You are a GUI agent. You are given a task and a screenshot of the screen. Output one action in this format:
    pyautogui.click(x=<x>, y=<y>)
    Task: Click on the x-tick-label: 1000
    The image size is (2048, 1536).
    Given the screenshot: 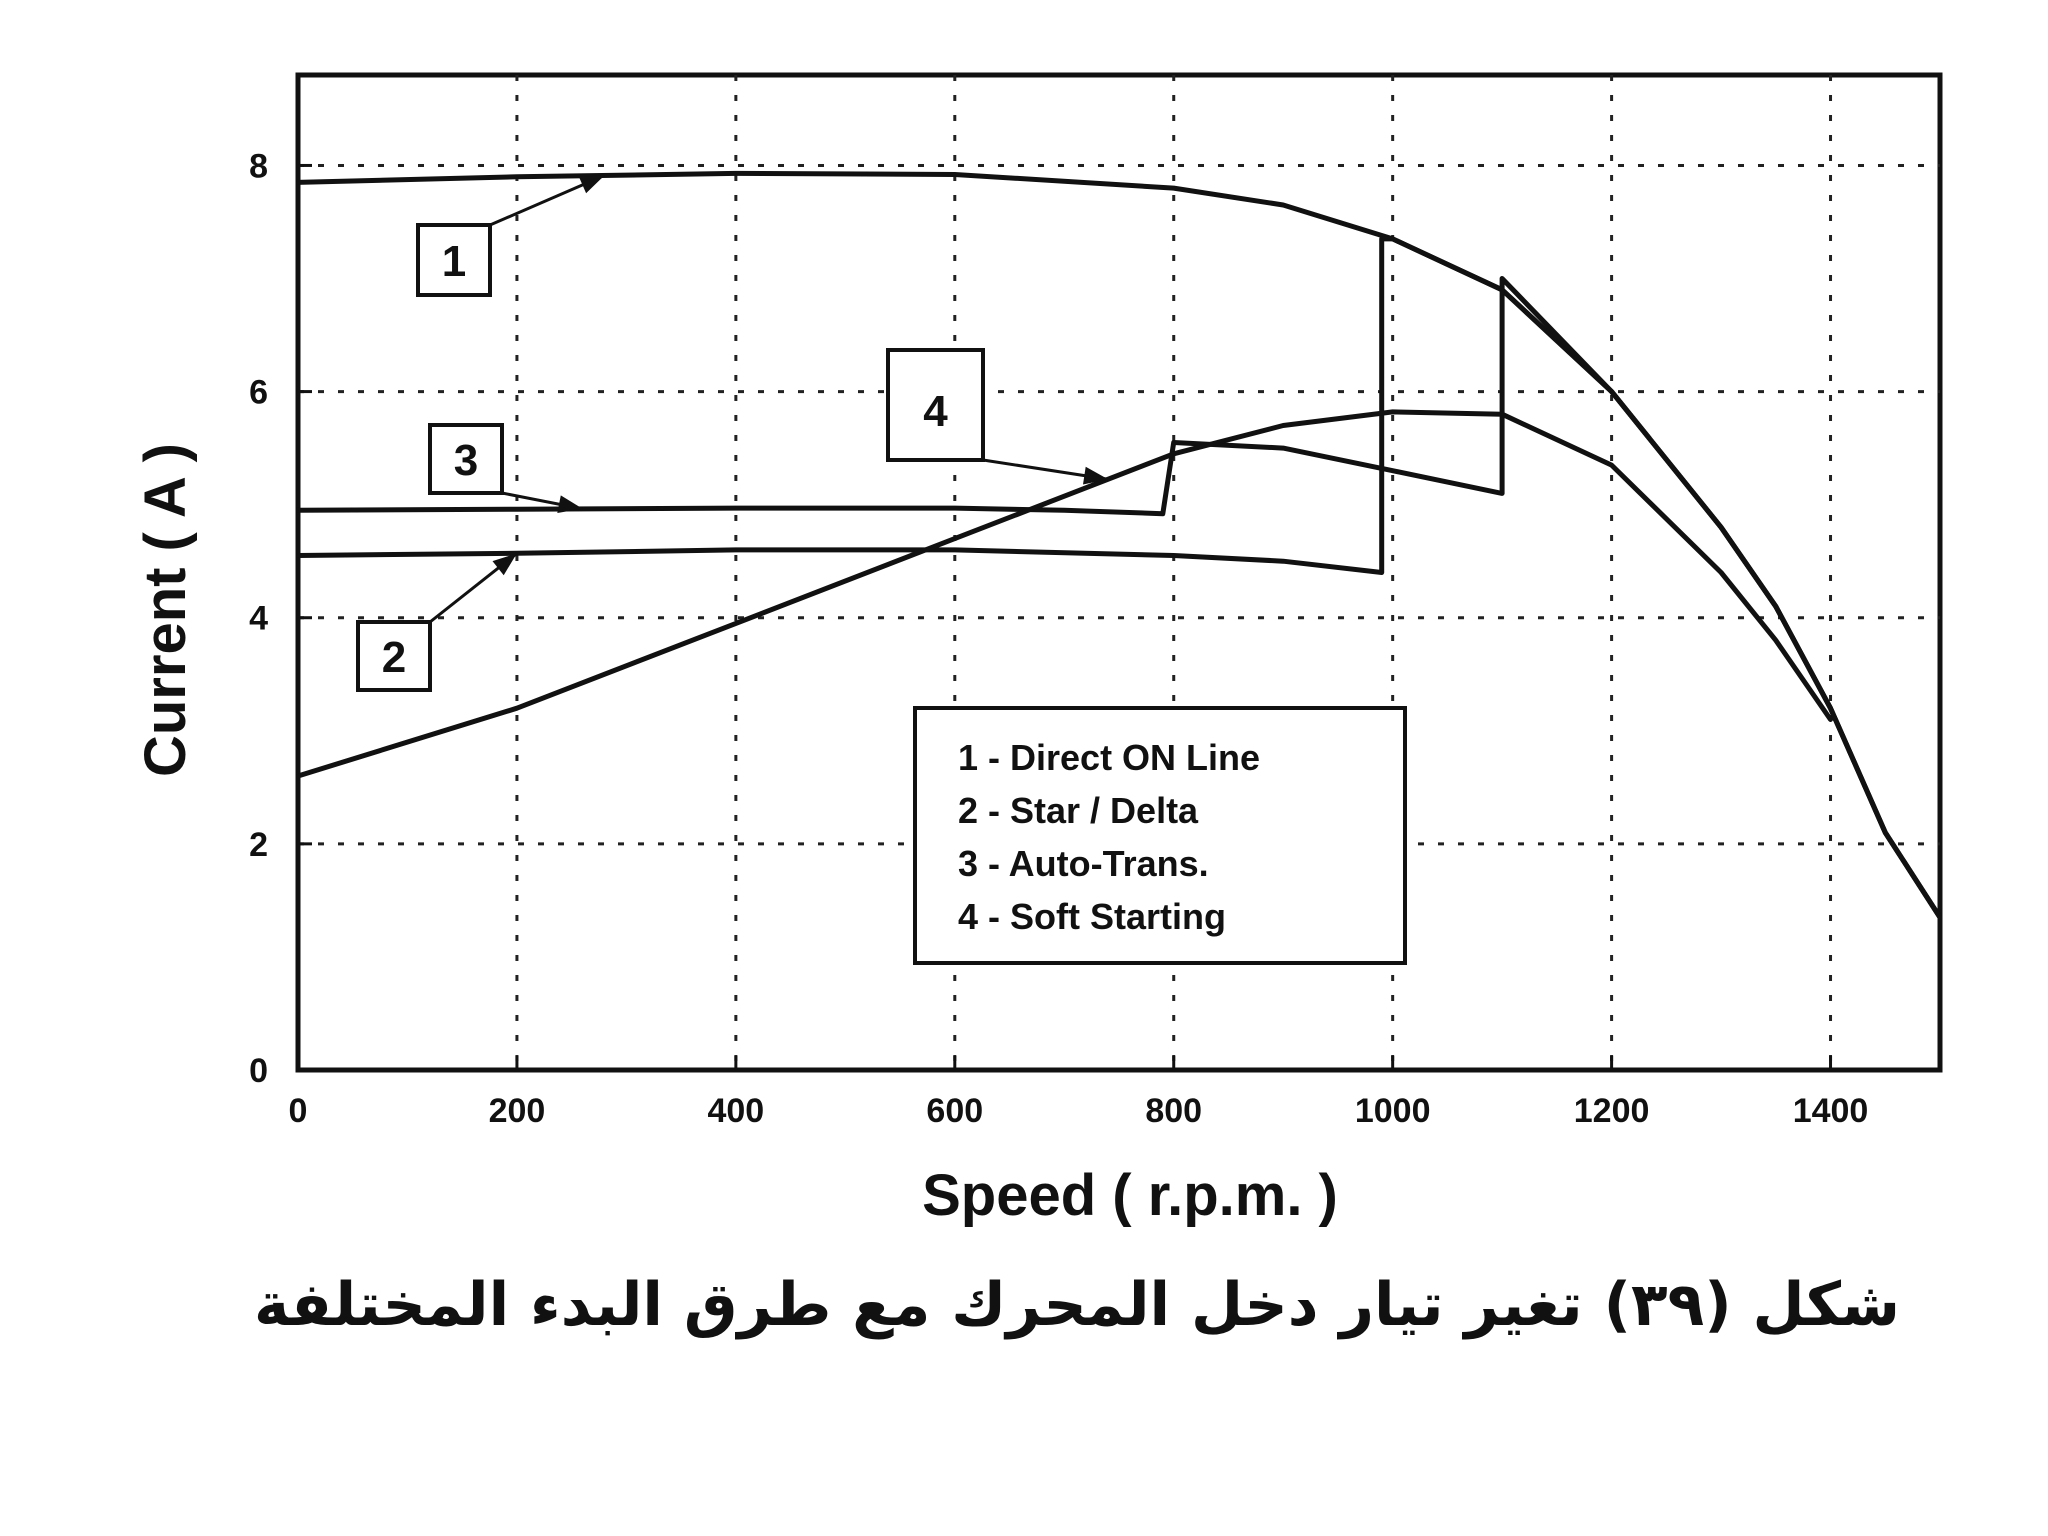 What is the action you would take?
    pyautogui.click(x=1393, y=1111)
    